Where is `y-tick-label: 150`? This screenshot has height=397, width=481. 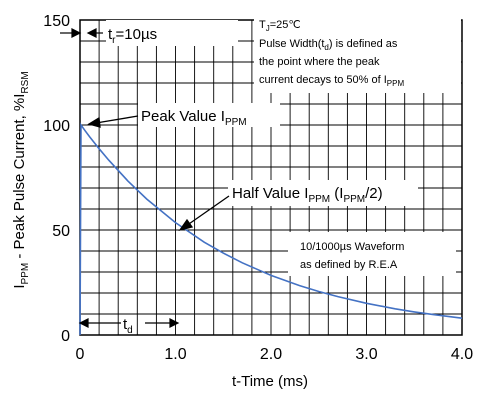
y-tick-label: 150 is located at coordinates (56, 21).